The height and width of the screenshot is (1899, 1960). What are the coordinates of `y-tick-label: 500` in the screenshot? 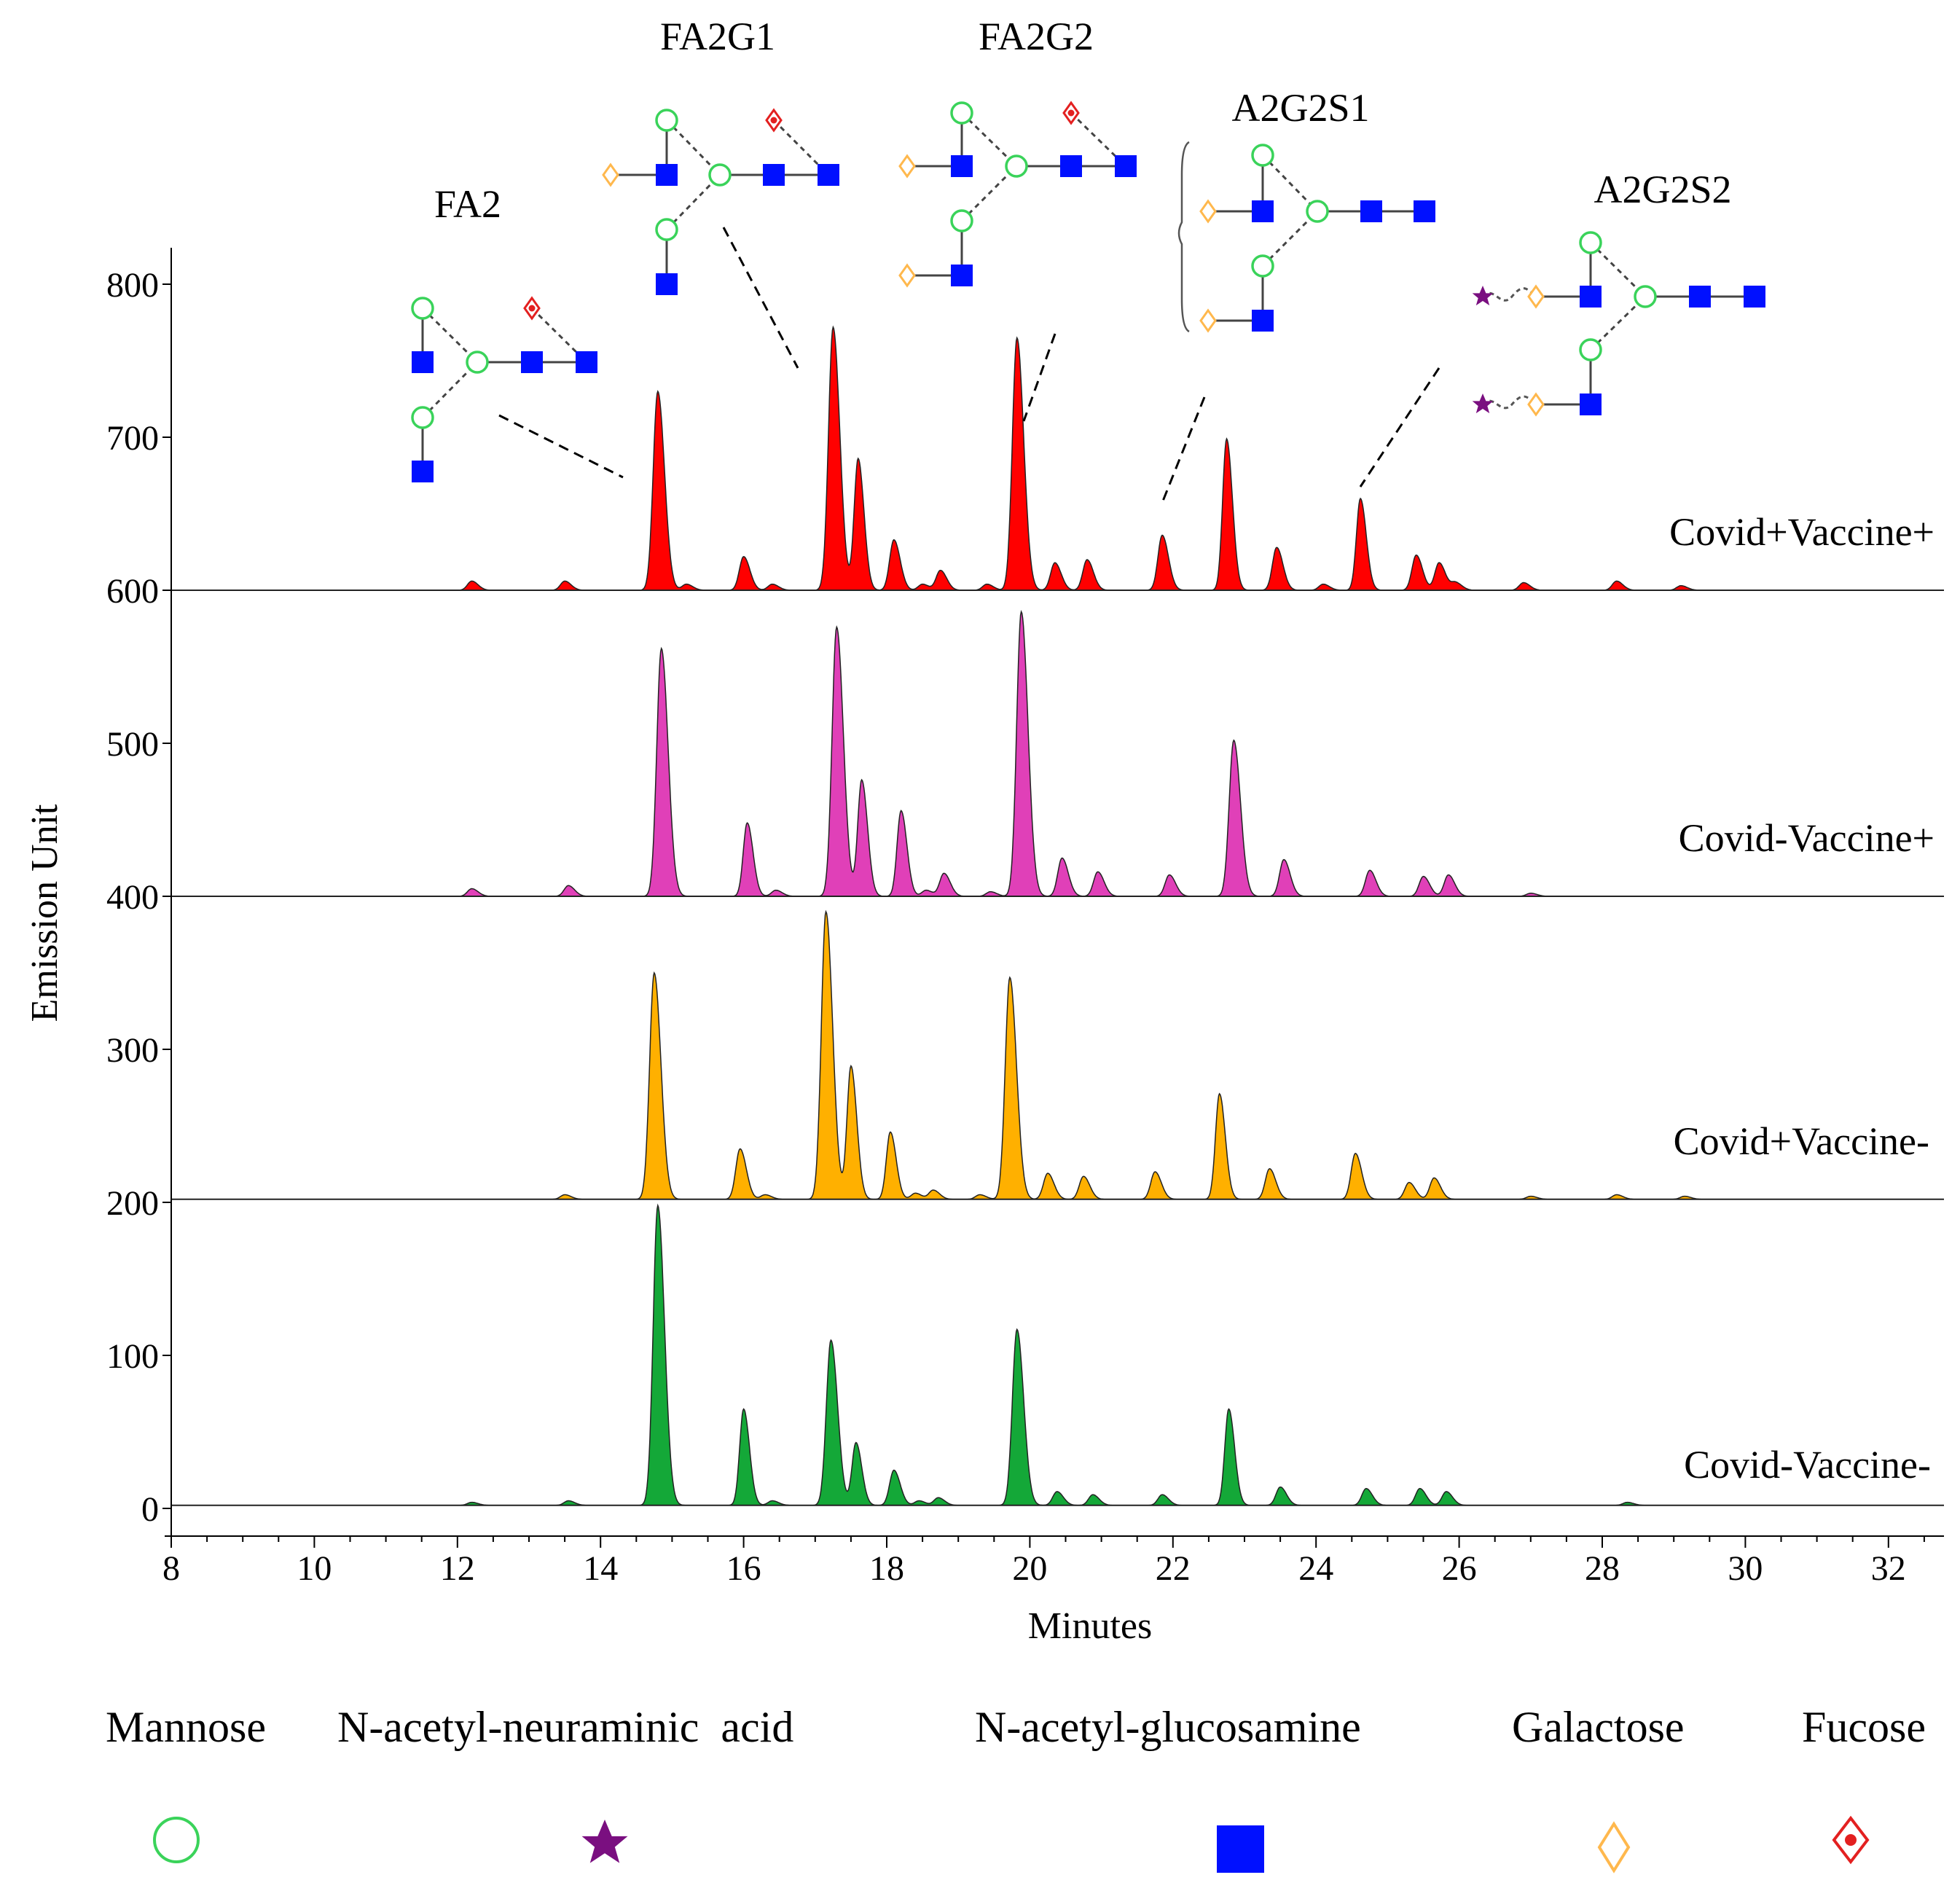 It's located at (132, 744).